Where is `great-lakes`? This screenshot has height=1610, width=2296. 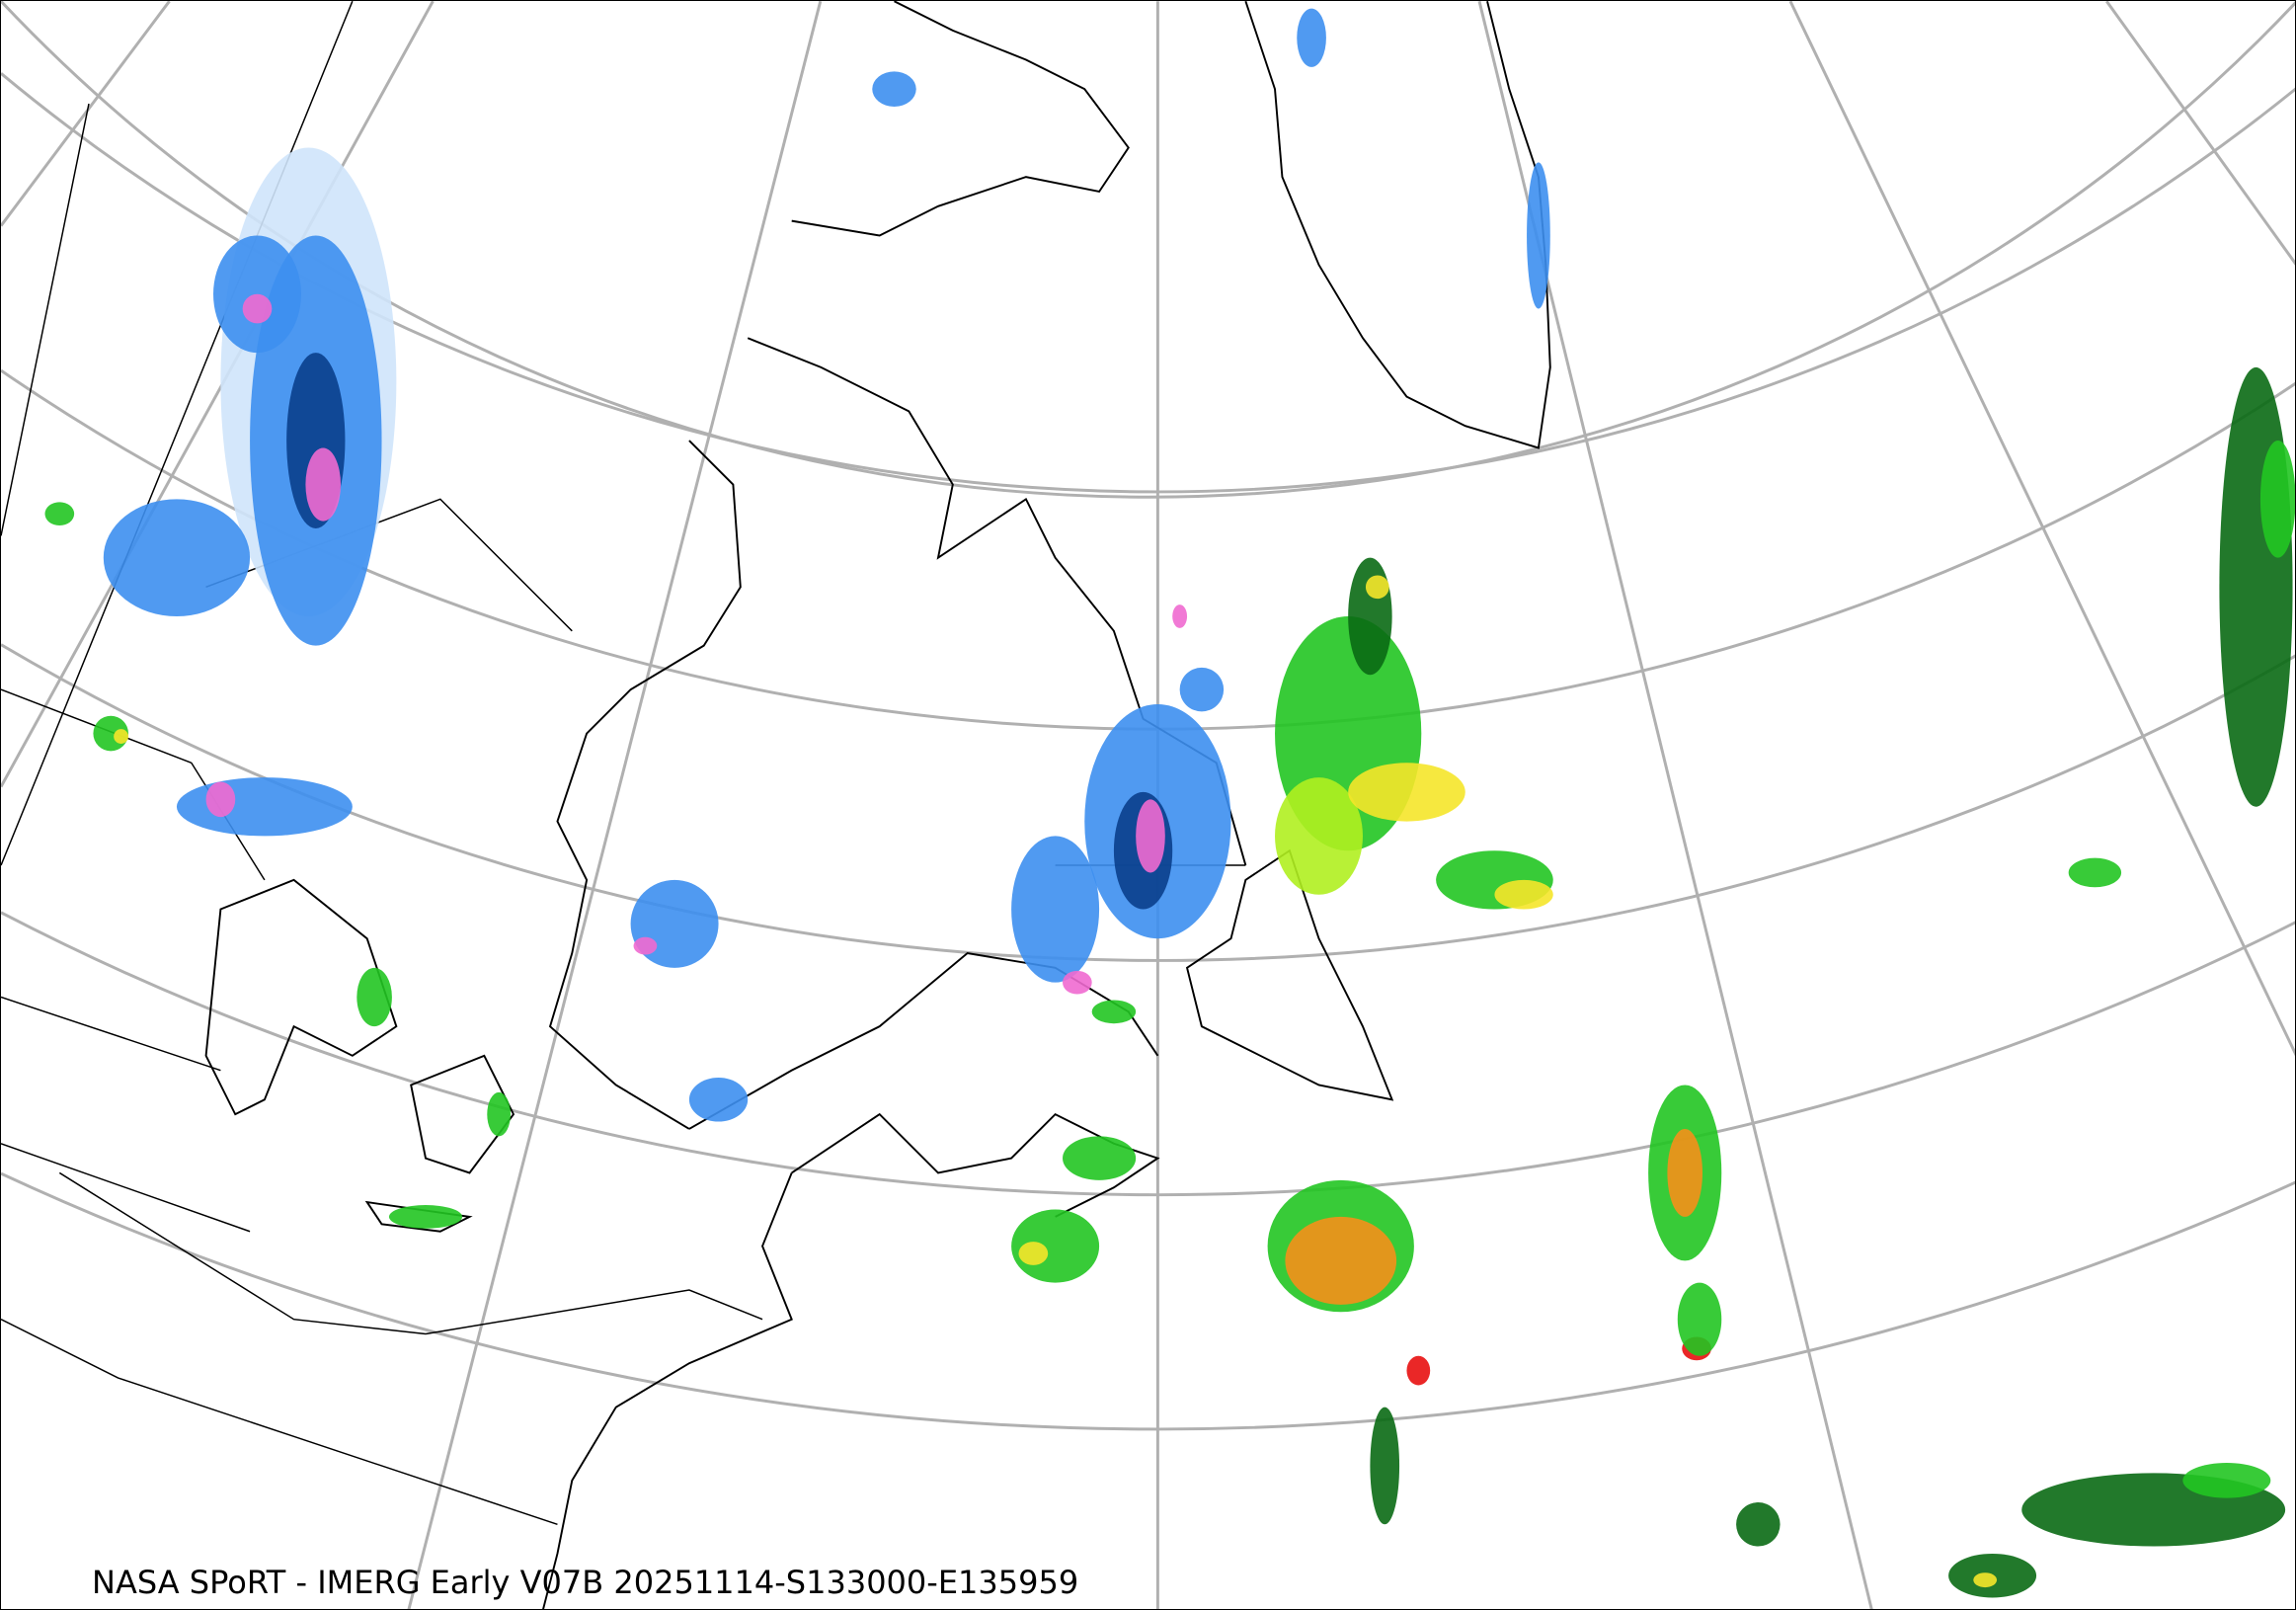 great-lakes is located at coordinates (360, 1055).